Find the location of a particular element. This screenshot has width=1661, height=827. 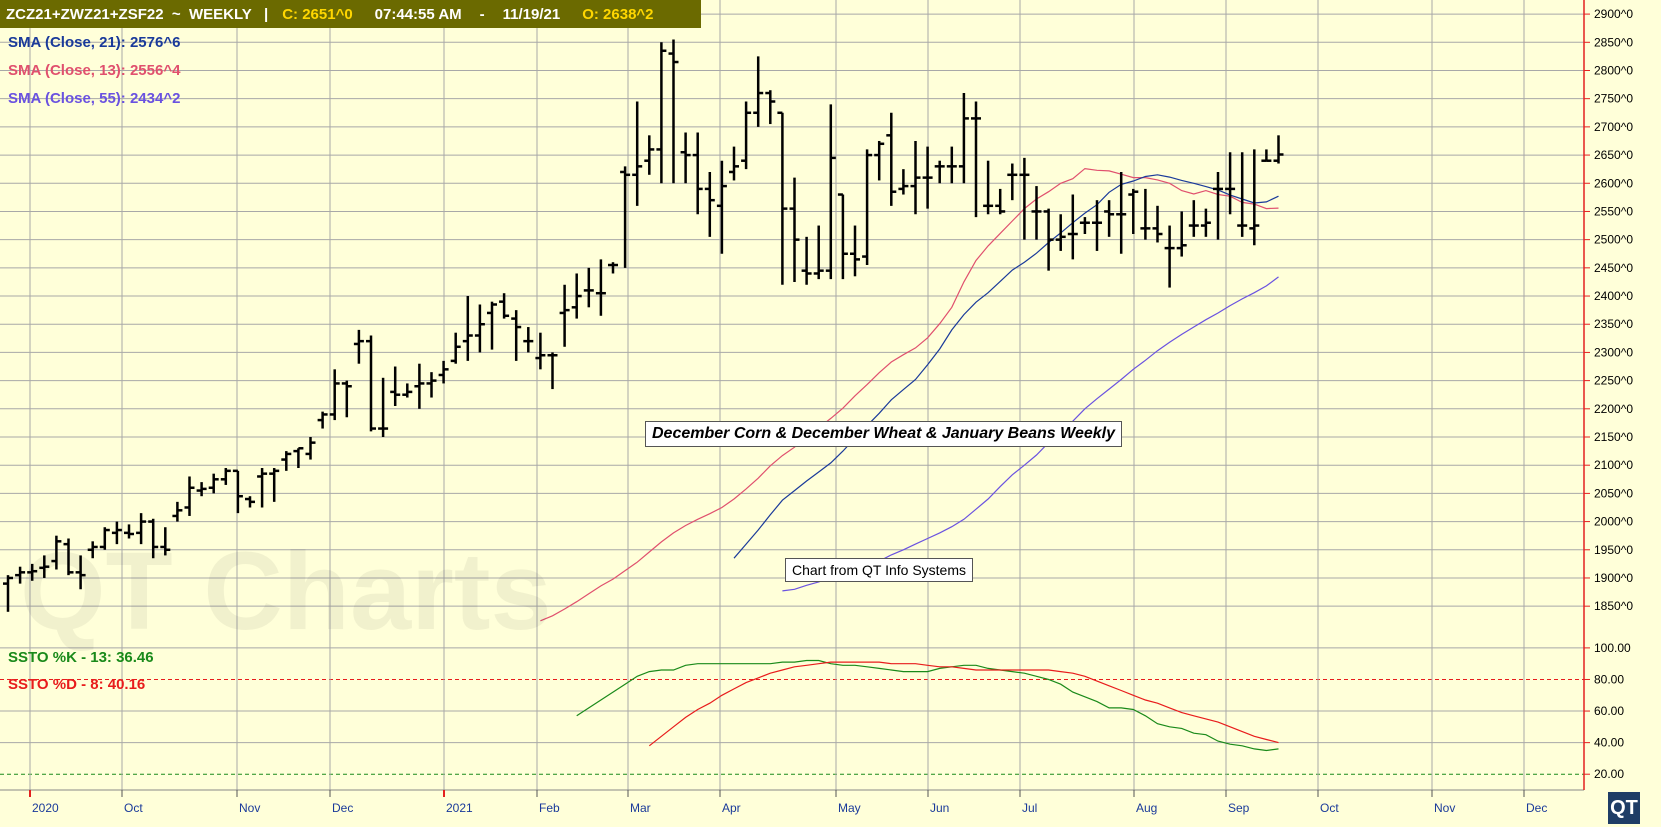

oscillator-tick-label: 40.00 is located at coordinates (1609, 743).